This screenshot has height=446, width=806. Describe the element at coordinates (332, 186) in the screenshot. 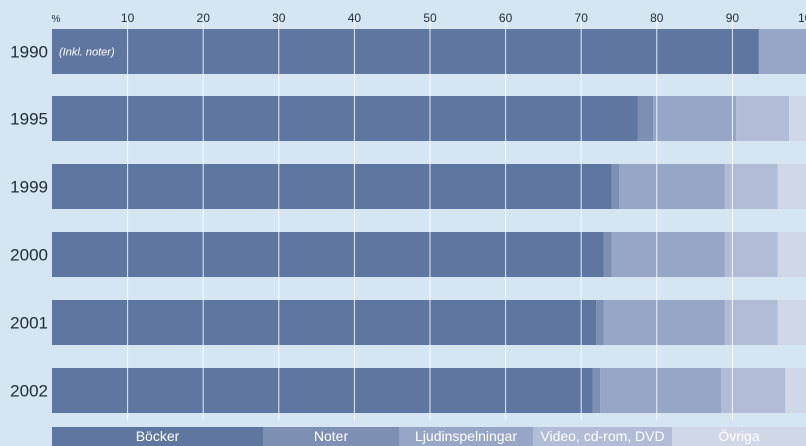

I see `bar-1999-b-cker` at that location.